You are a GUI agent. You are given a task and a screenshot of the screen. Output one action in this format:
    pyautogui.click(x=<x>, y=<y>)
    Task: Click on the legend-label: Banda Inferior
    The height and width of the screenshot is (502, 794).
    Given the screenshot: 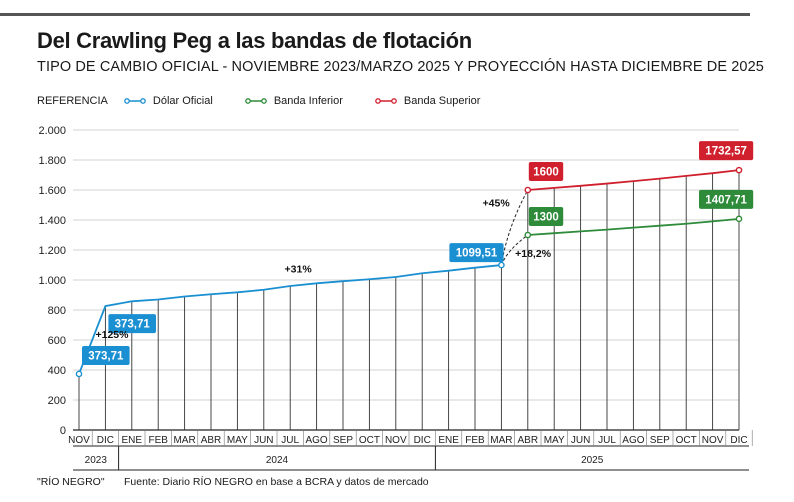 What is the action you would take?
    pyautogui.click(x=308, y=101)
    